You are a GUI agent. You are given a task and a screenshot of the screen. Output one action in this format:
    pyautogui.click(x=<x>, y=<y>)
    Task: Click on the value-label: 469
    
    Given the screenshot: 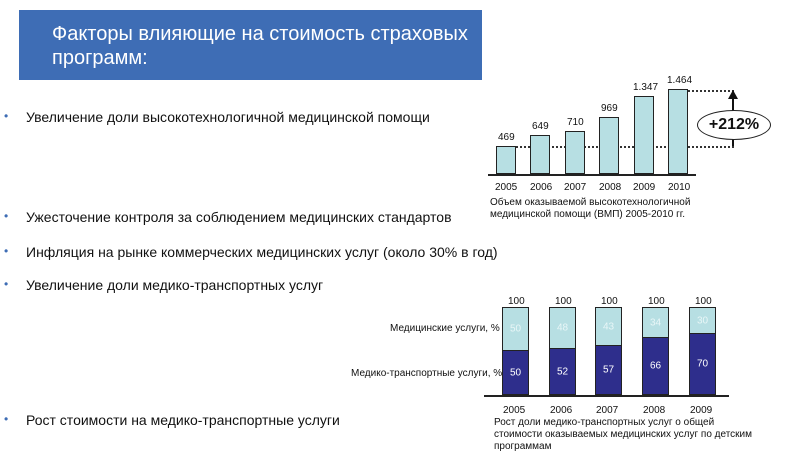 What is the action you would take?
    pyautogui.click(x=506, y=137)
    